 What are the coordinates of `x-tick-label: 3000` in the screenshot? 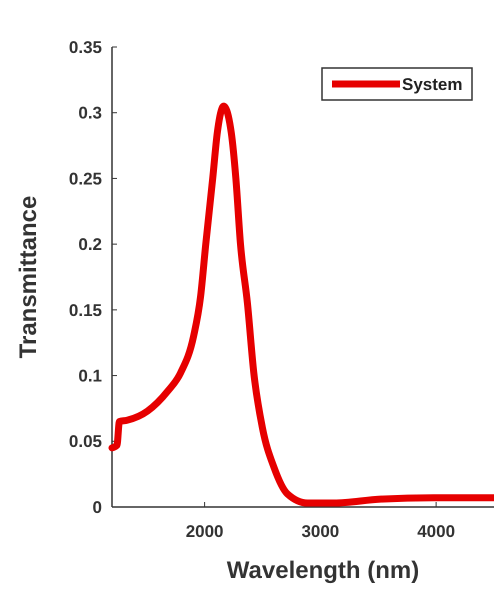 It's located at (320, 531).